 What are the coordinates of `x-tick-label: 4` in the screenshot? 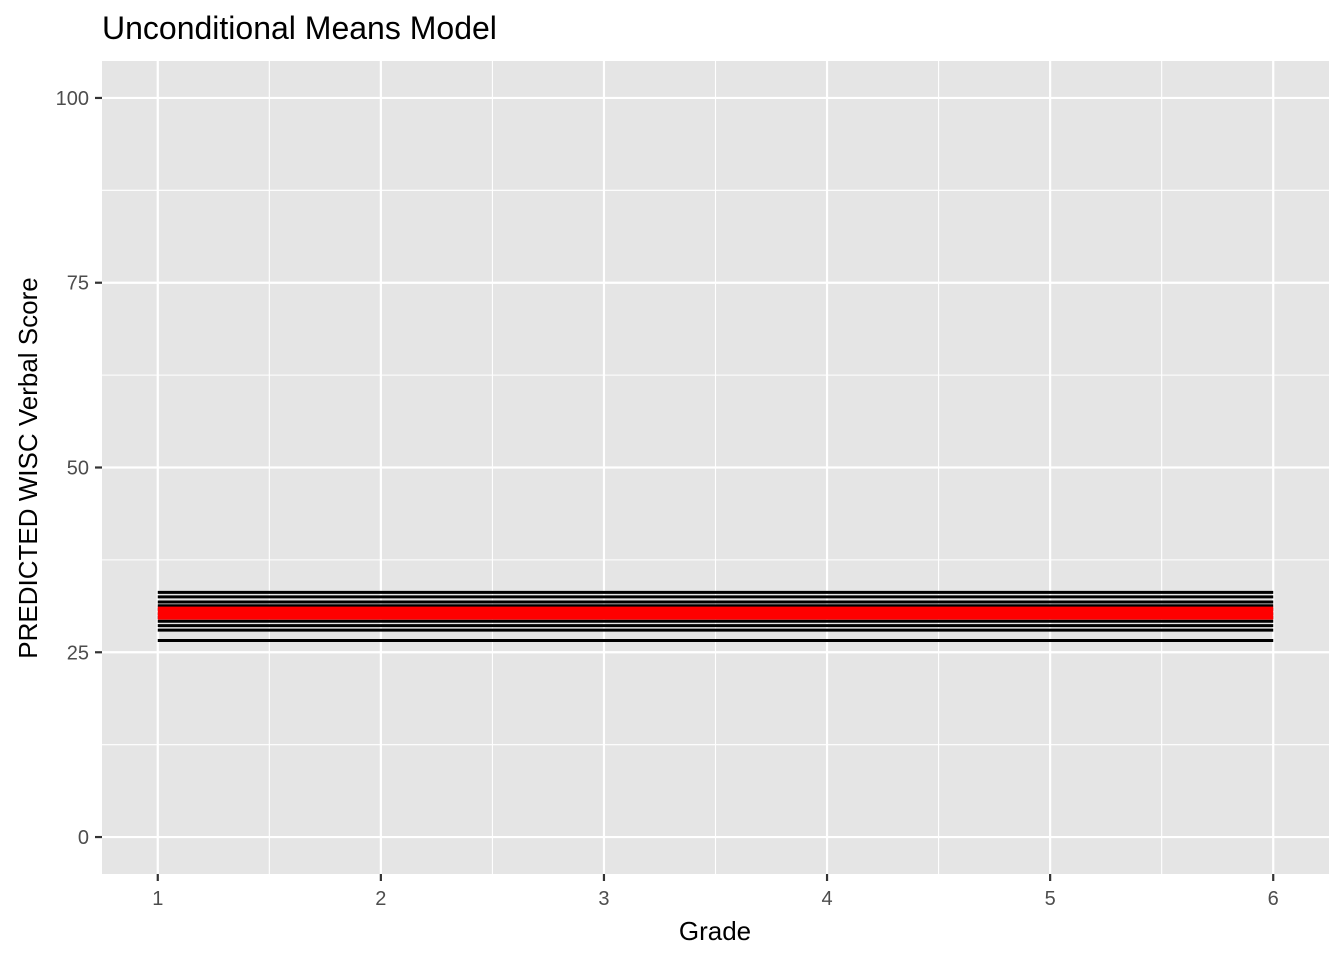 It's located at (826, 899).